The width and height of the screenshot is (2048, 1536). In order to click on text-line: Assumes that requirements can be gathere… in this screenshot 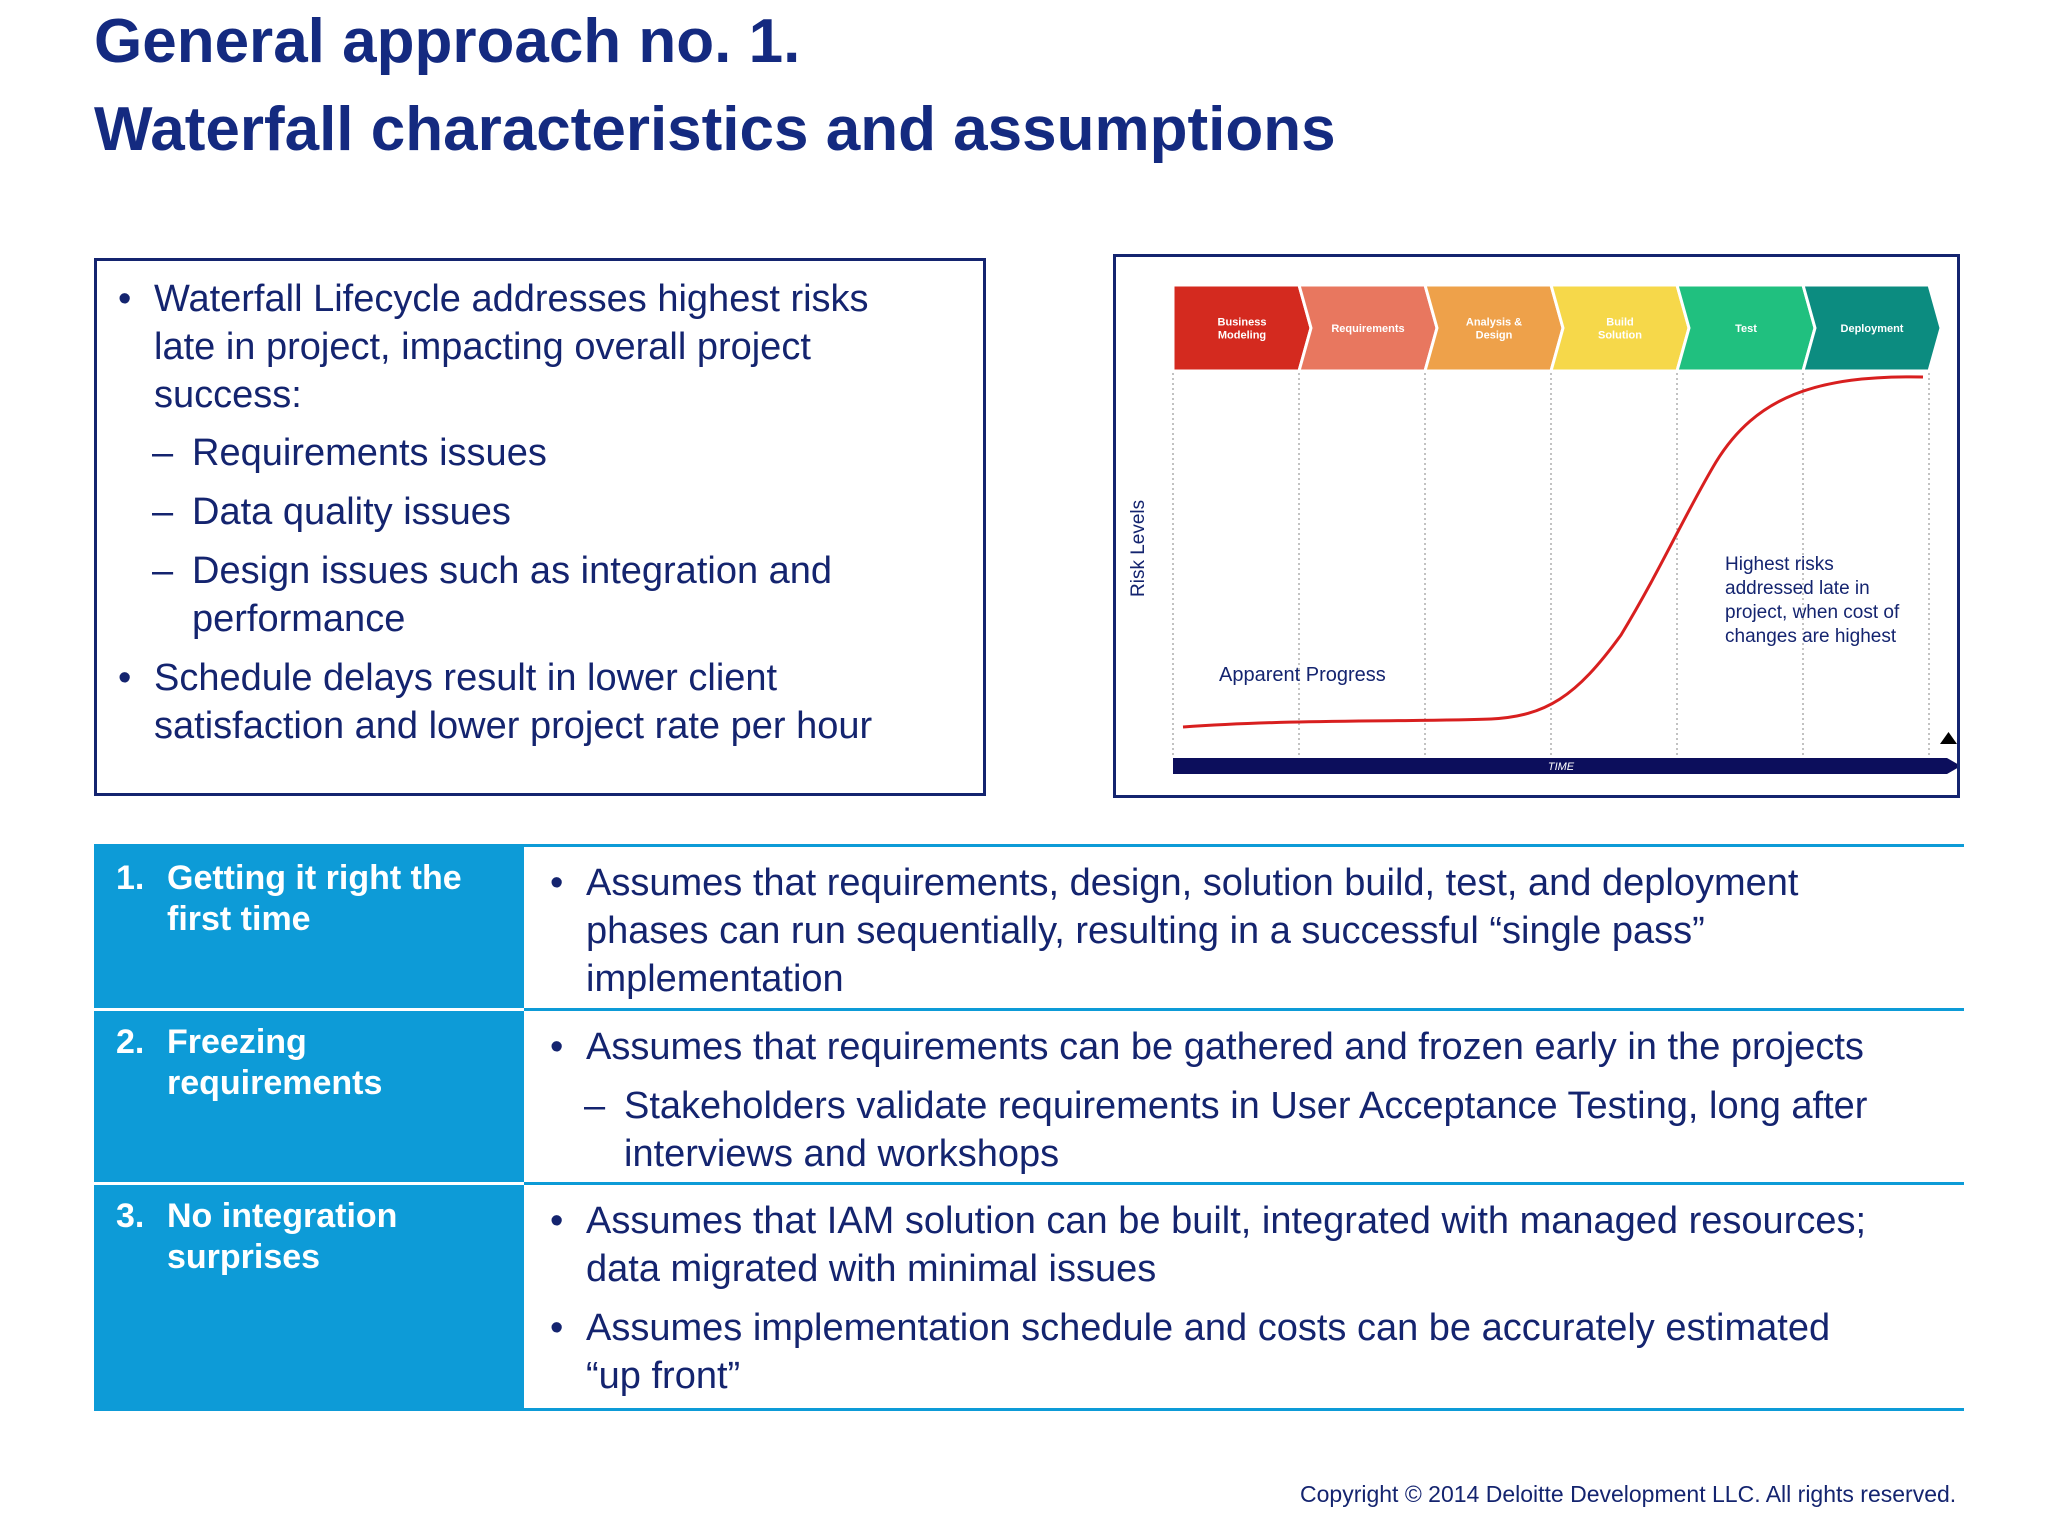, I will do `click(1225, 1047)`.